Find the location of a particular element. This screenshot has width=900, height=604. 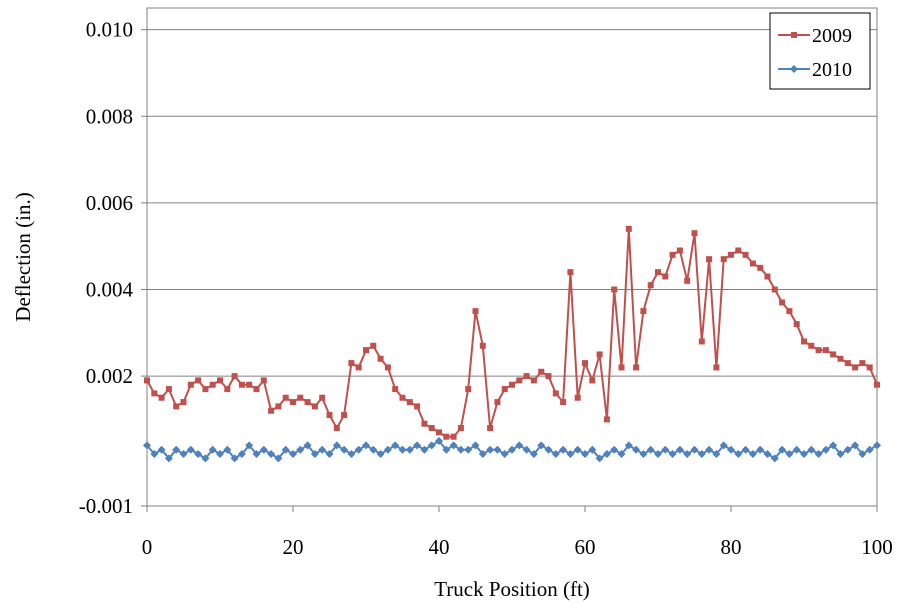

series-2010 is located at coordinates (512, 450).